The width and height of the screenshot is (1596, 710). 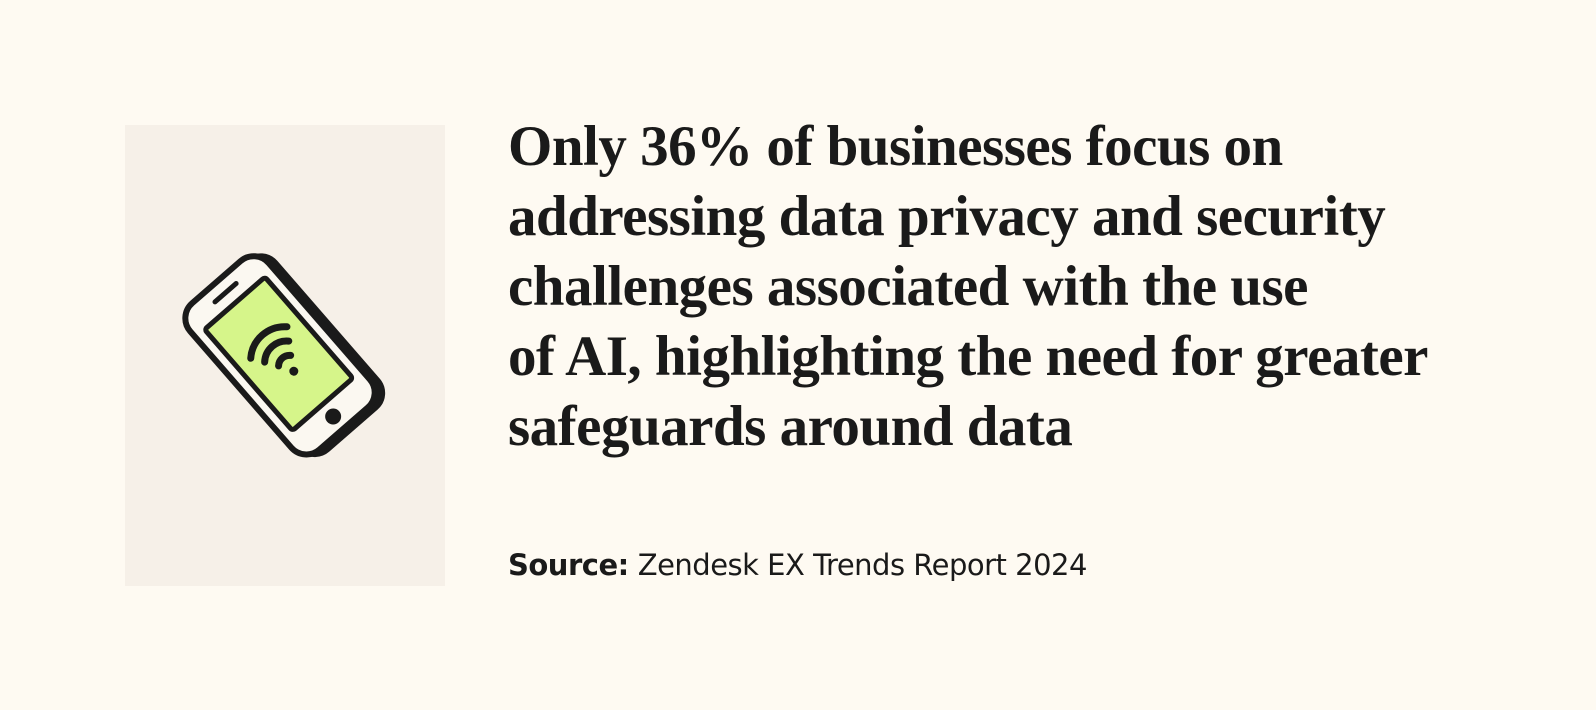 I want to click on source-label: Source:, so click(x=568, y=565).